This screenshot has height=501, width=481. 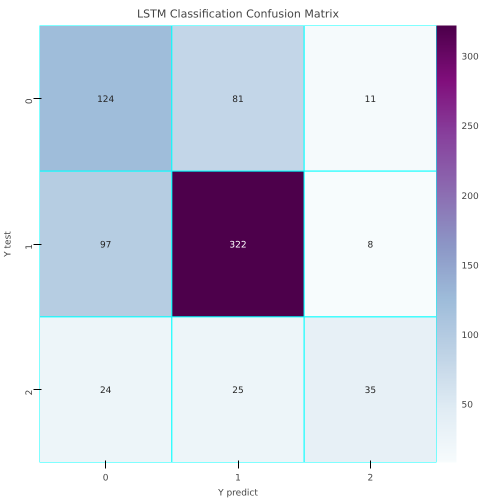 I want to click on x-tick-label: 2, so click(x=370, y=479).